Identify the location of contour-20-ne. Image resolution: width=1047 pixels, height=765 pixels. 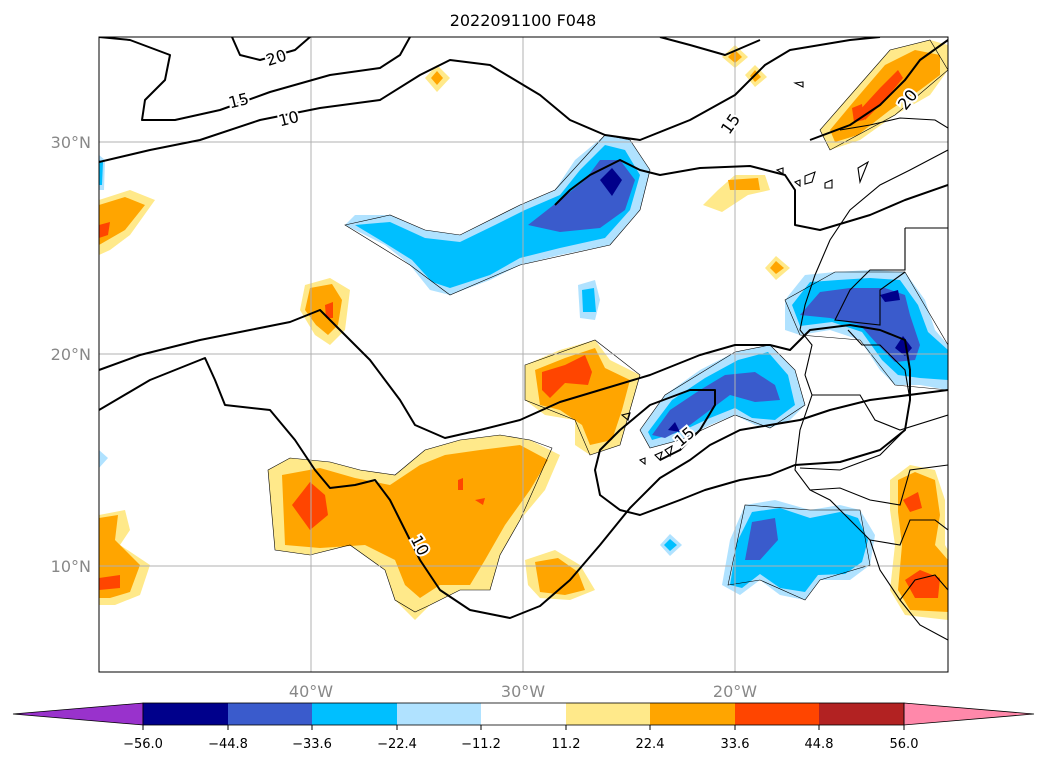
(878, 90).